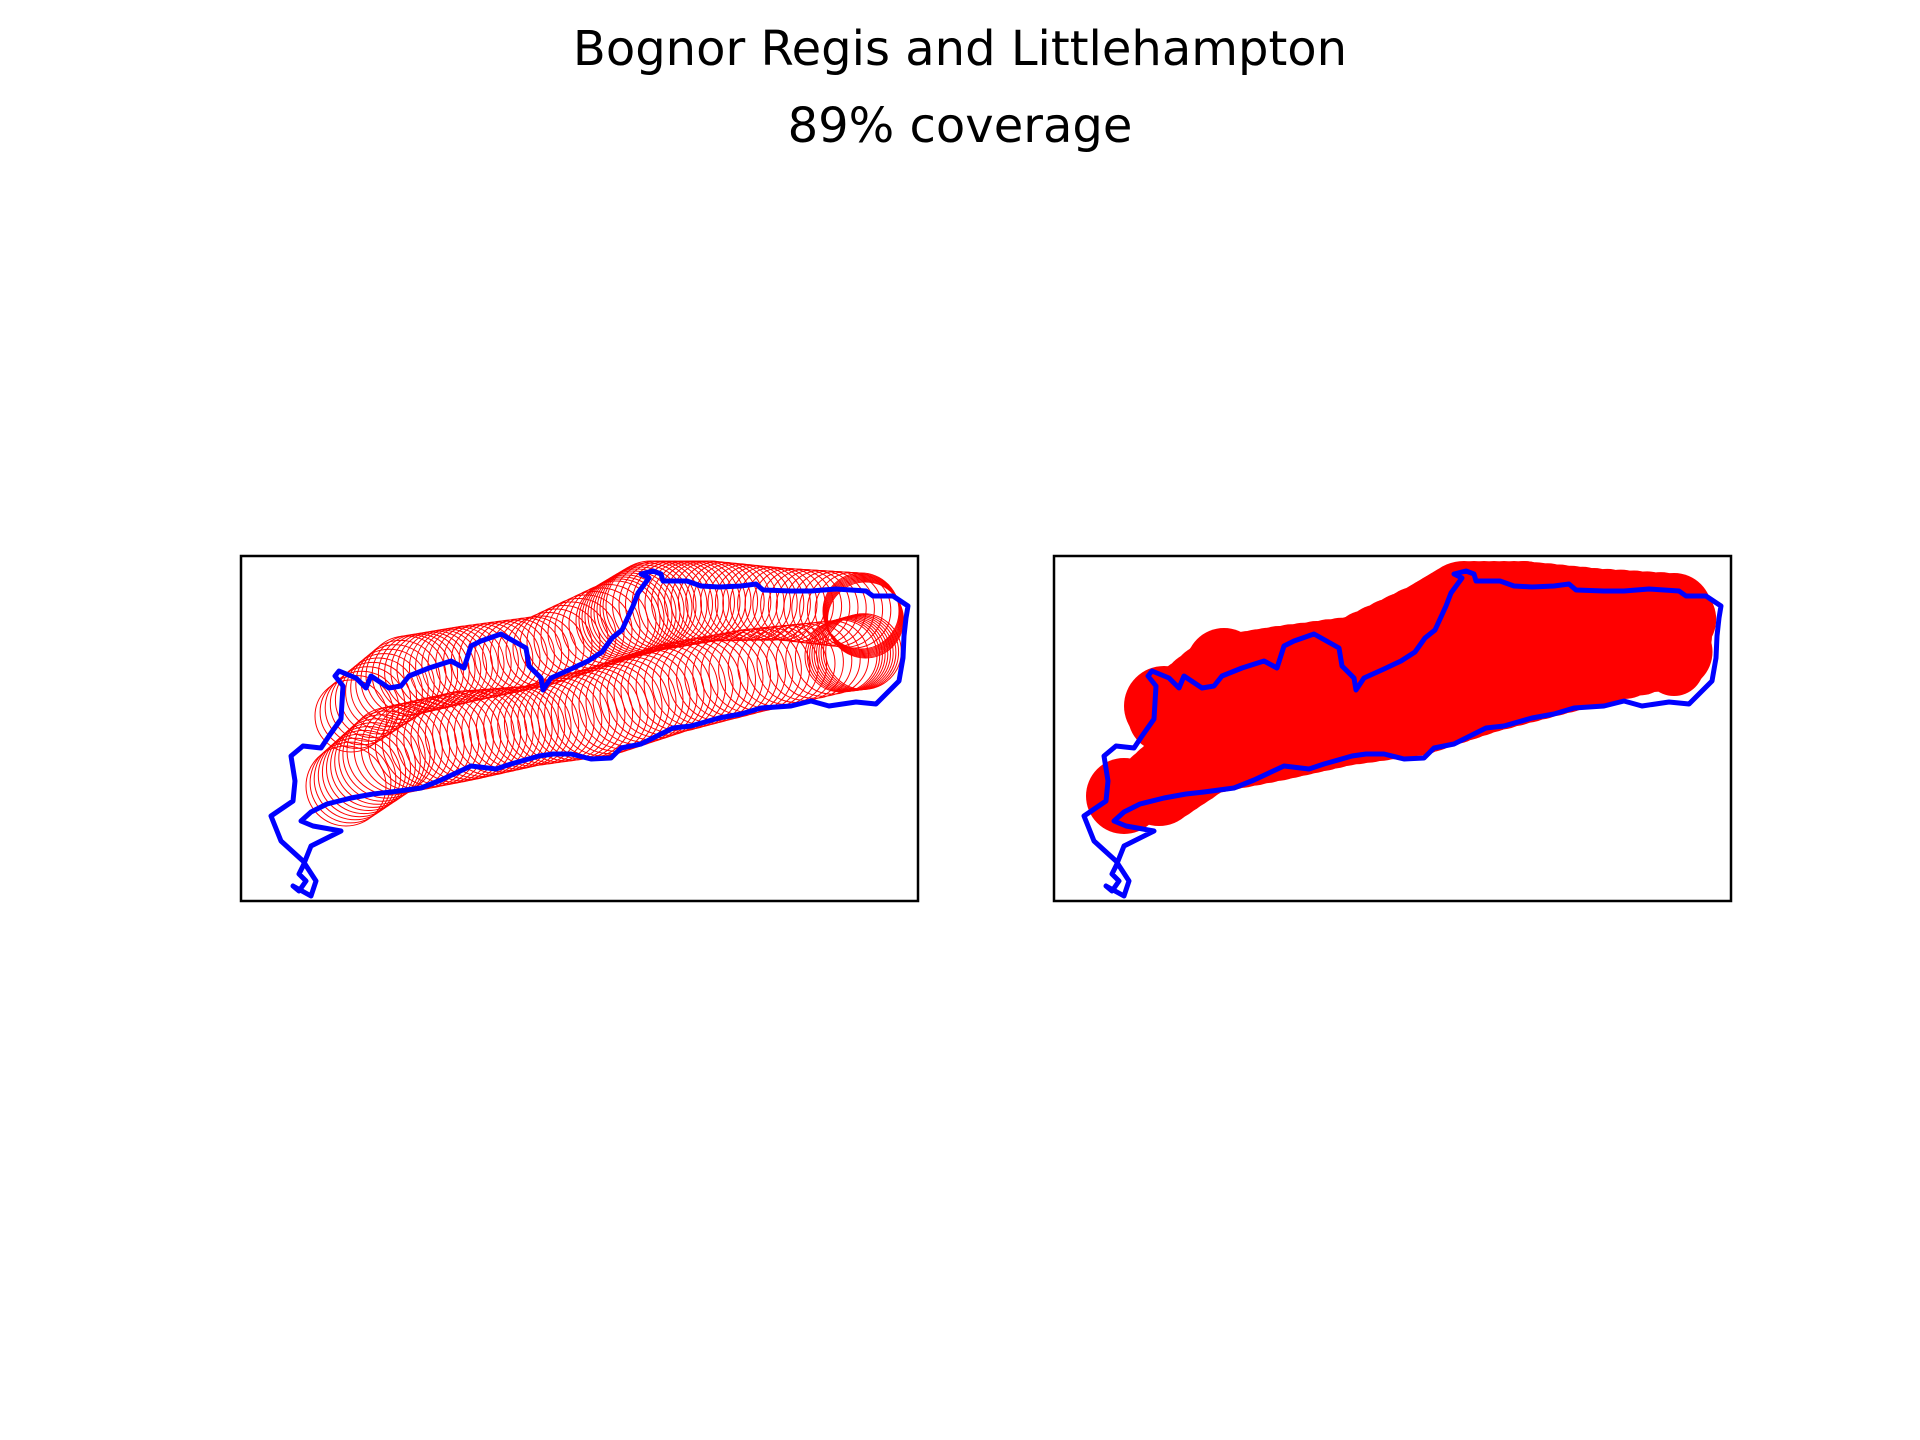  Describe the element at coordinates (579, 728) in the screenshot. I see `panel-left` at that location.